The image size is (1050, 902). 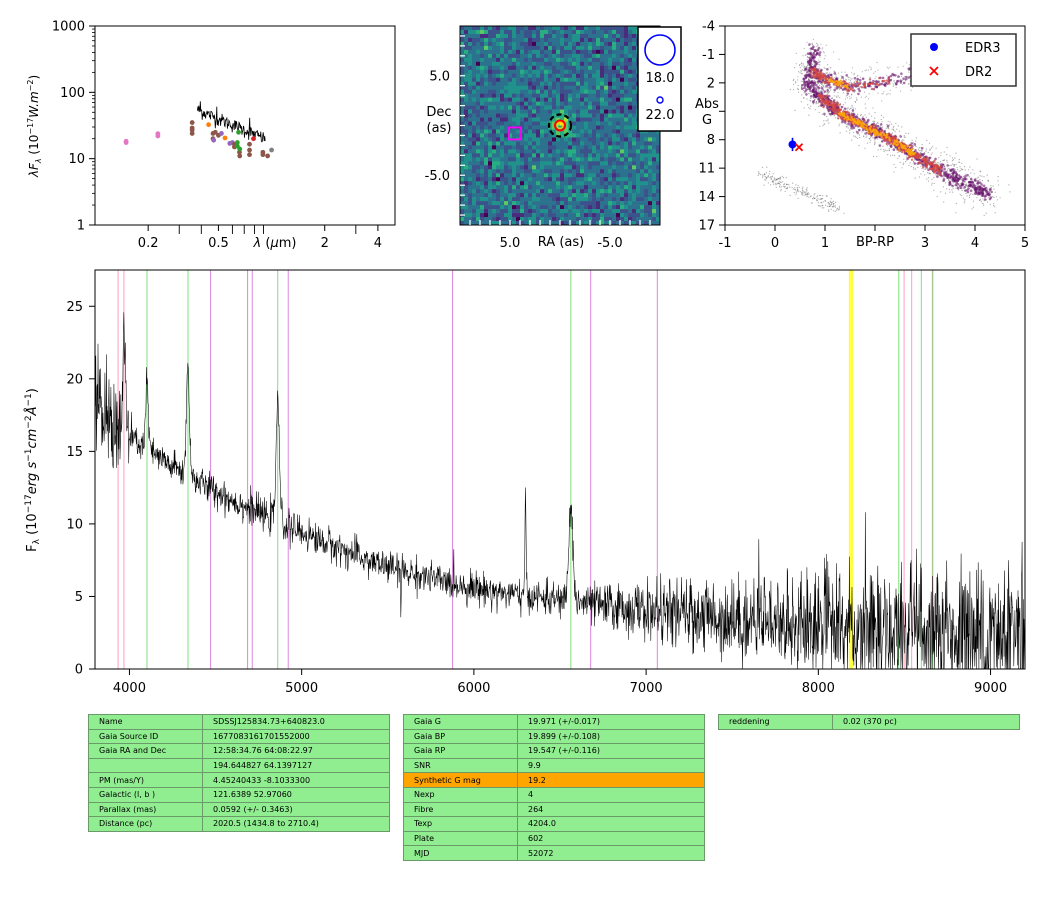 What do you see at coordinates (560, 125) in the screenshot?
I see `cutout-target-marker` at bounding box center [560, 125].